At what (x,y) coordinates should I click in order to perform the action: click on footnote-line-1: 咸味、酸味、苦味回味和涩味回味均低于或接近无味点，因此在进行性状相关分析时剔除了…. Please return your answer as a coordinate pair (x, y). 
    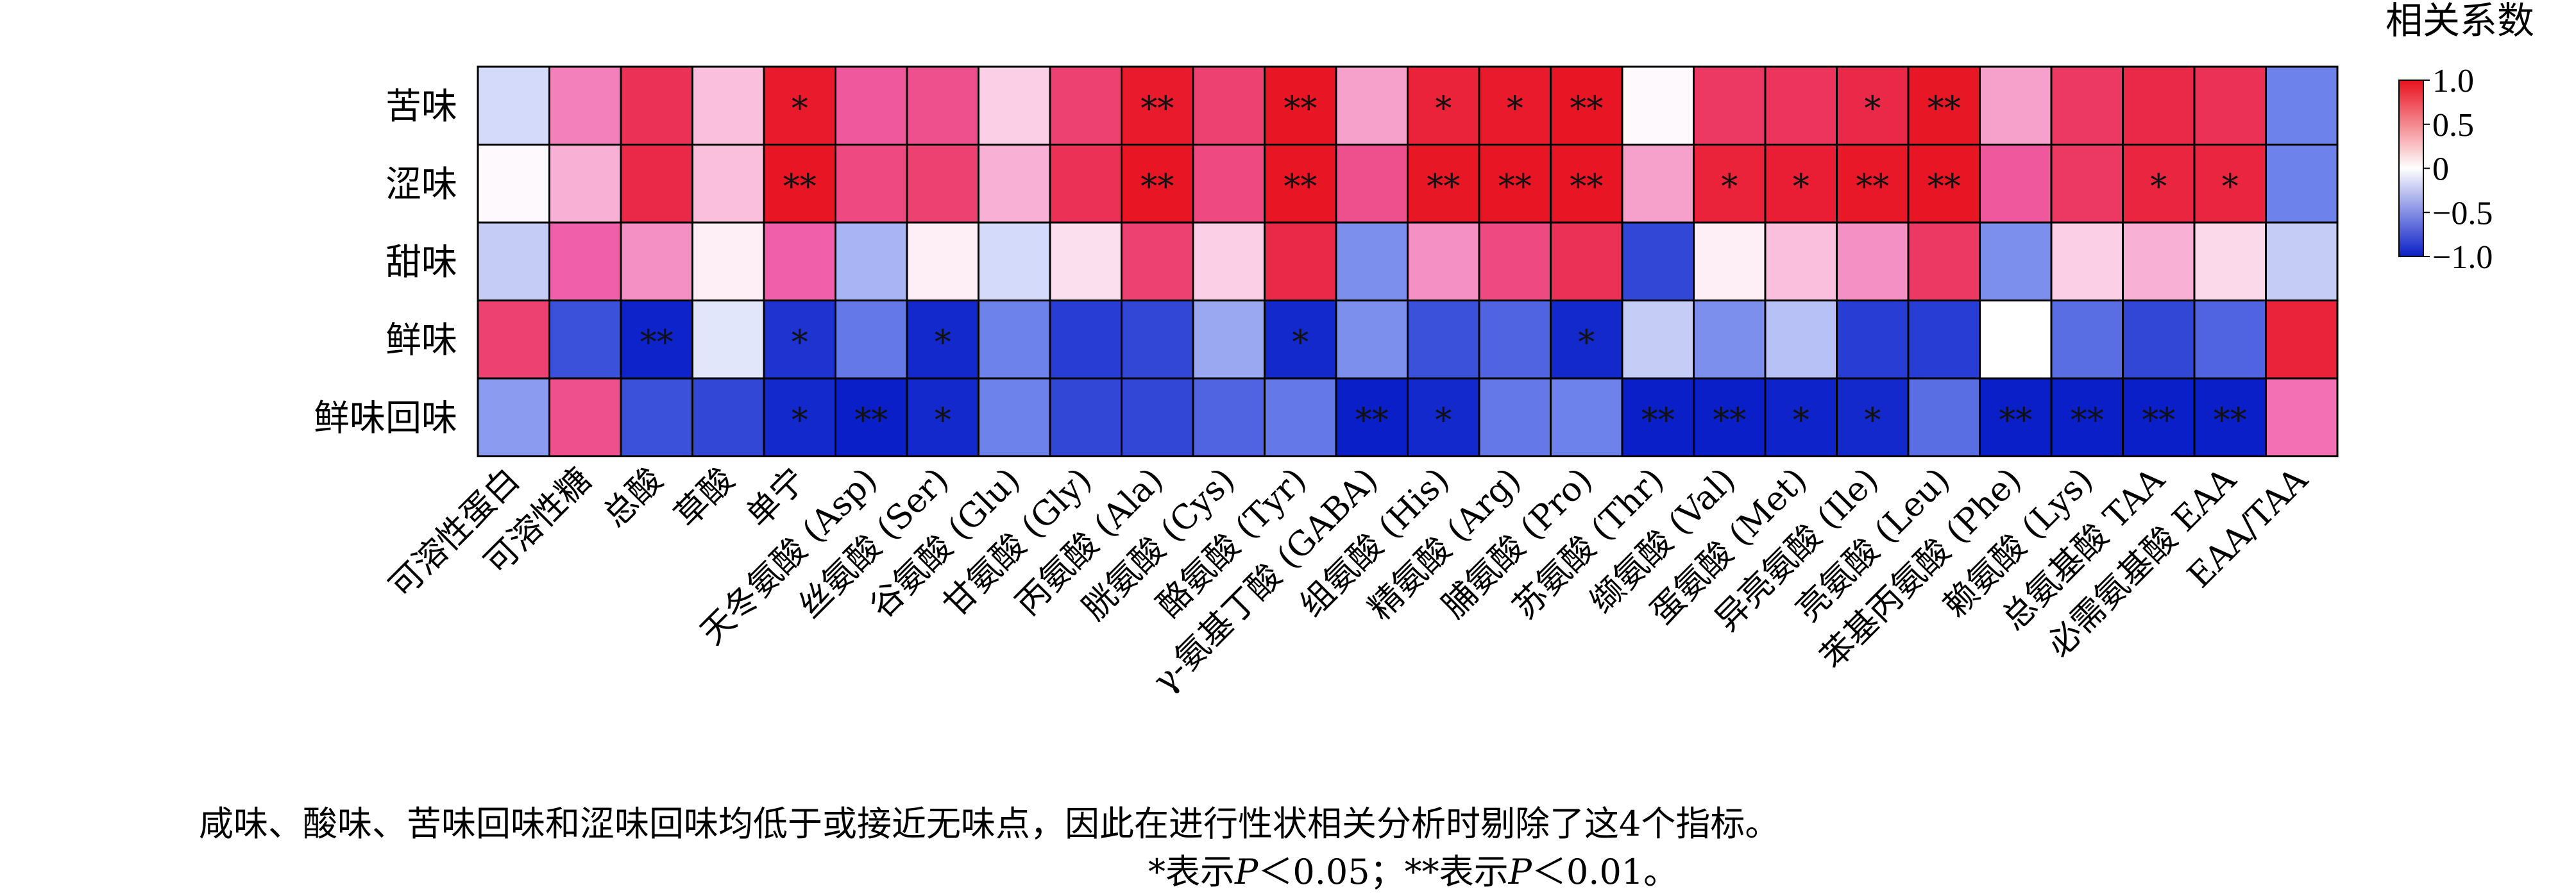
    Looking at the image, I should click on (989, 824).